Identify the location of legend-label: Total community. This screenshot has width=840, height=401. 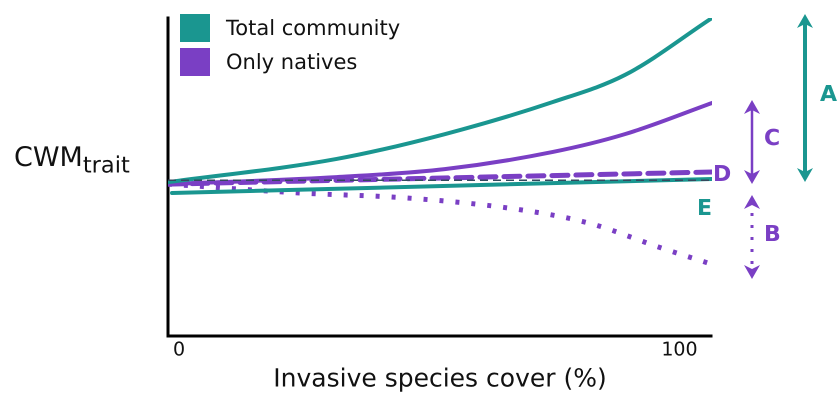
(313, 28).